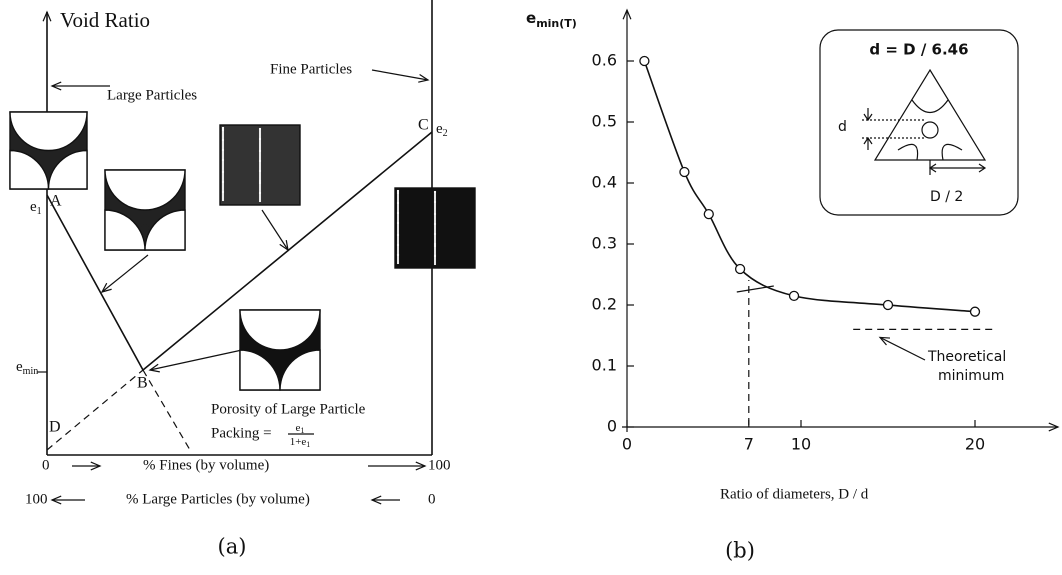 The width and height of the screenshot is (1062, 575). I want to click on x-tick-label: 0, so click(627, 444).